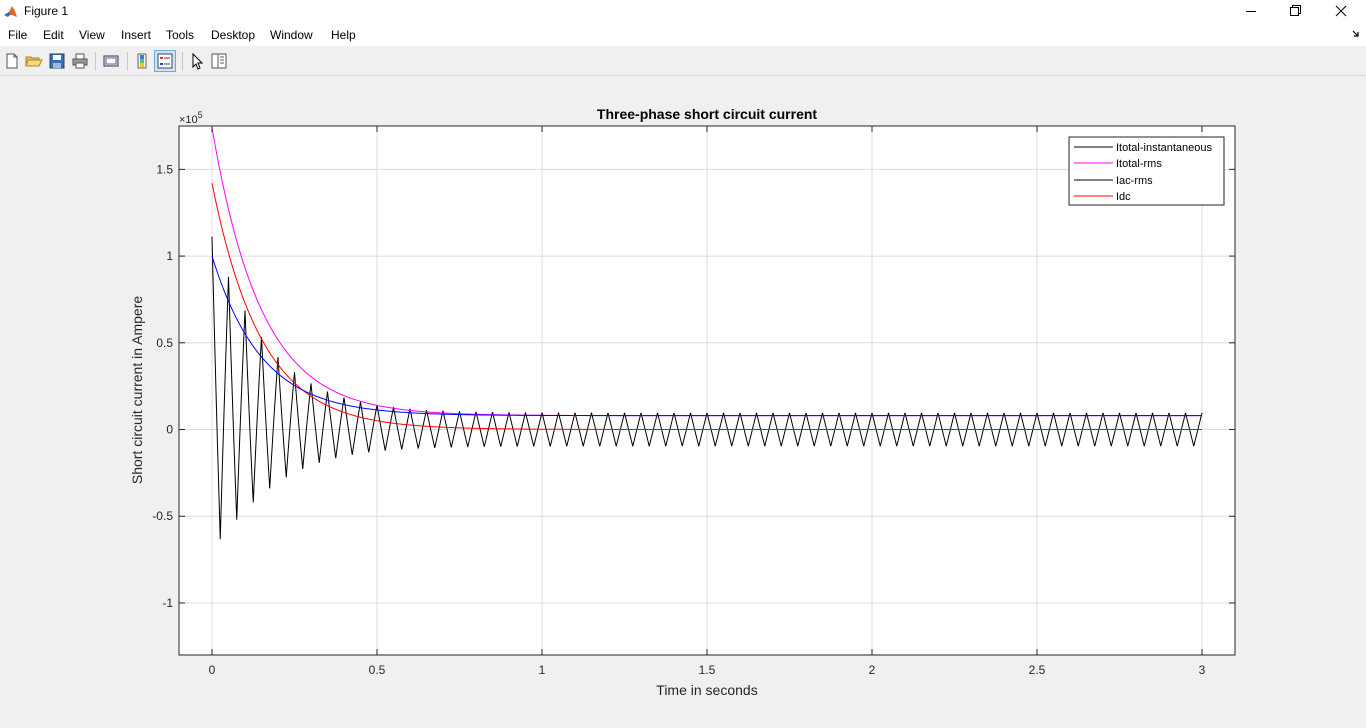  I want to click on y-exponent-base: ×10⁵, so click(191, 118).